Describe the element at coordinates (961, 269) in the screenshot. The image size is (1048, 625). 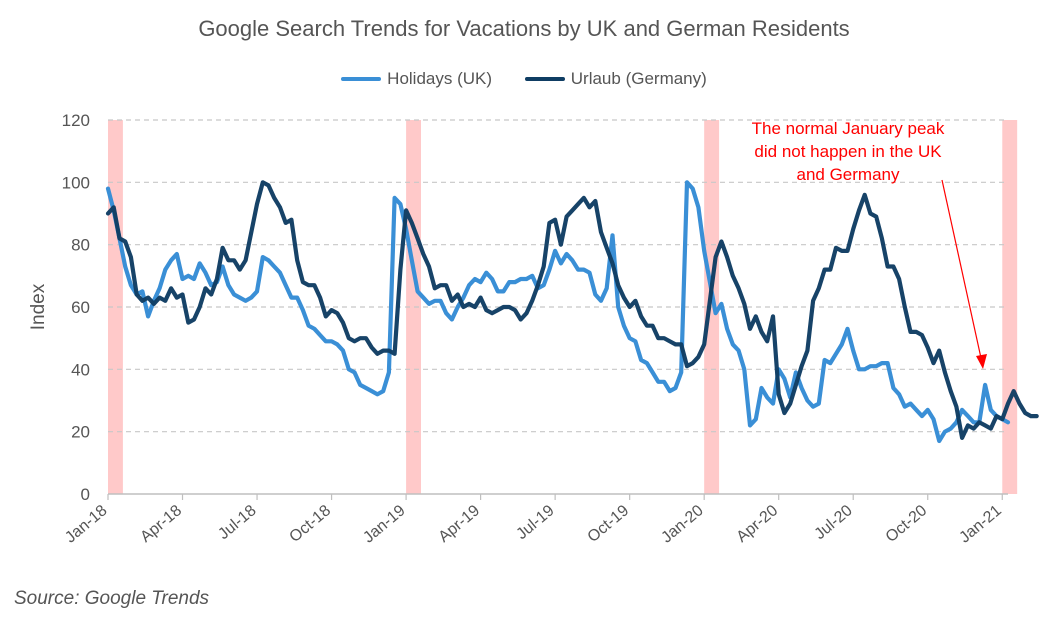
I see `annotation-arrow-line` at that location.